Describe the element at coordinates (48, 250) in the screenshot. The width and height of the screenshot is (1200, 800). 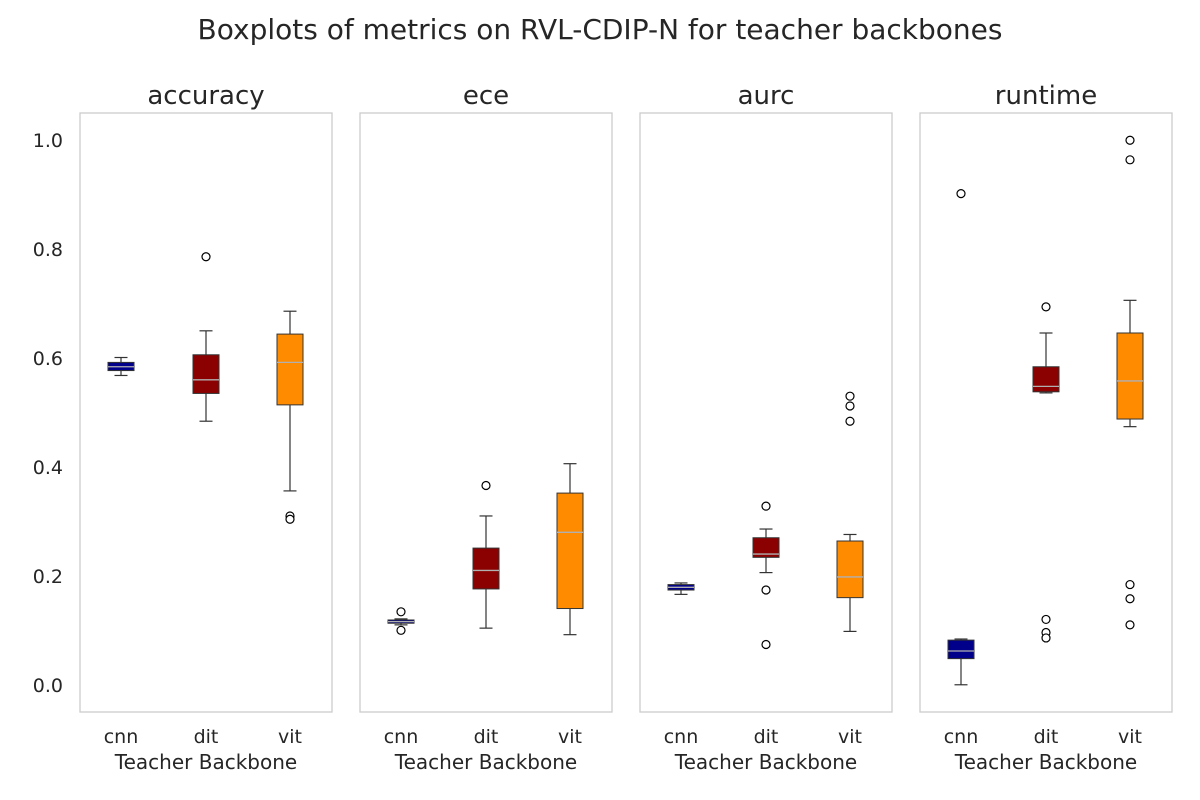
I see `y-tick-label: 0.8` at that location.